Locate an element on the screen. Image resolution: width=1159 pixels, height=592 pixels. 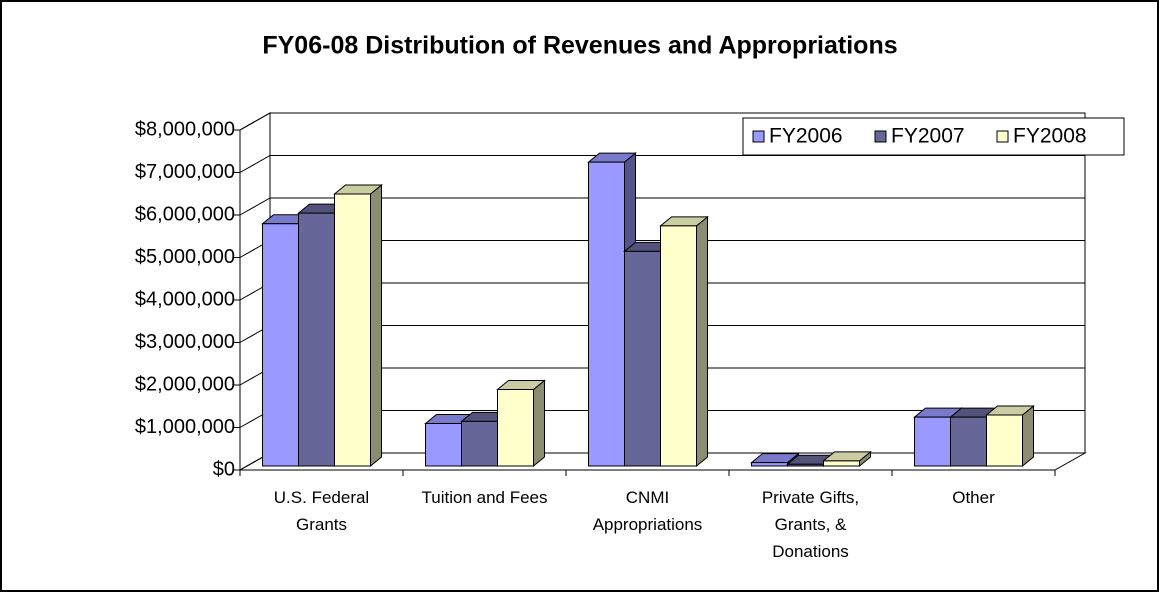
y-tick-label: $8,000,000 is located at coordinates (185, 129).